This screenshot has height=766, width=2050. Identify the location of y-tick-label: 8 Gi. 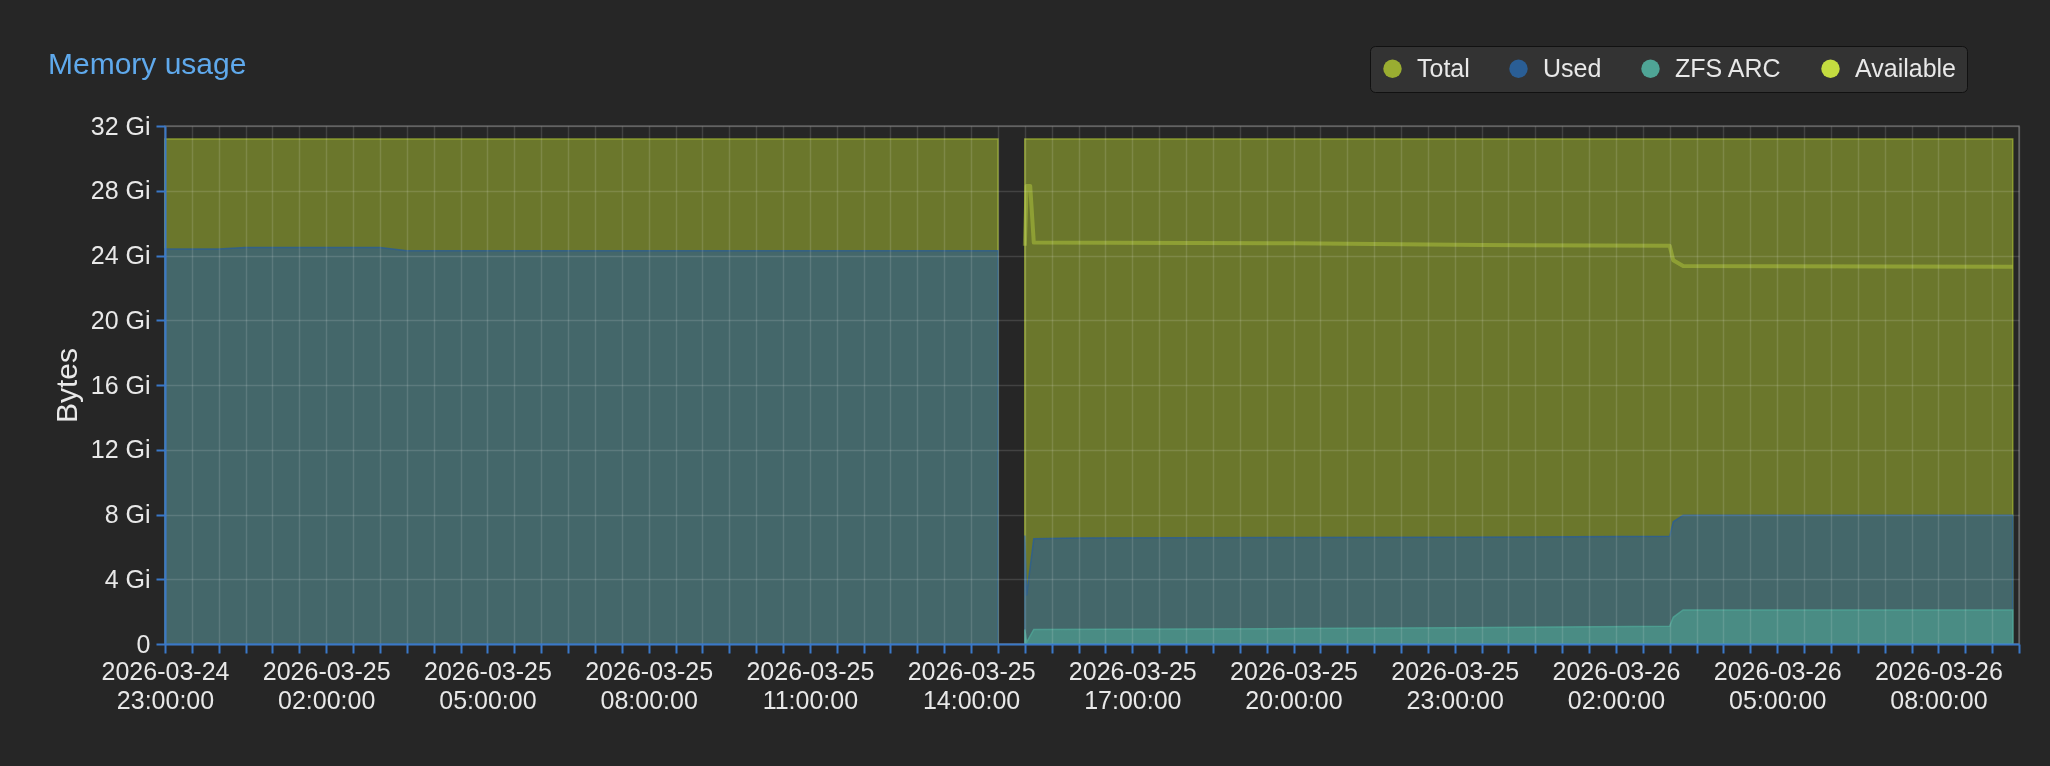
(127, 514).